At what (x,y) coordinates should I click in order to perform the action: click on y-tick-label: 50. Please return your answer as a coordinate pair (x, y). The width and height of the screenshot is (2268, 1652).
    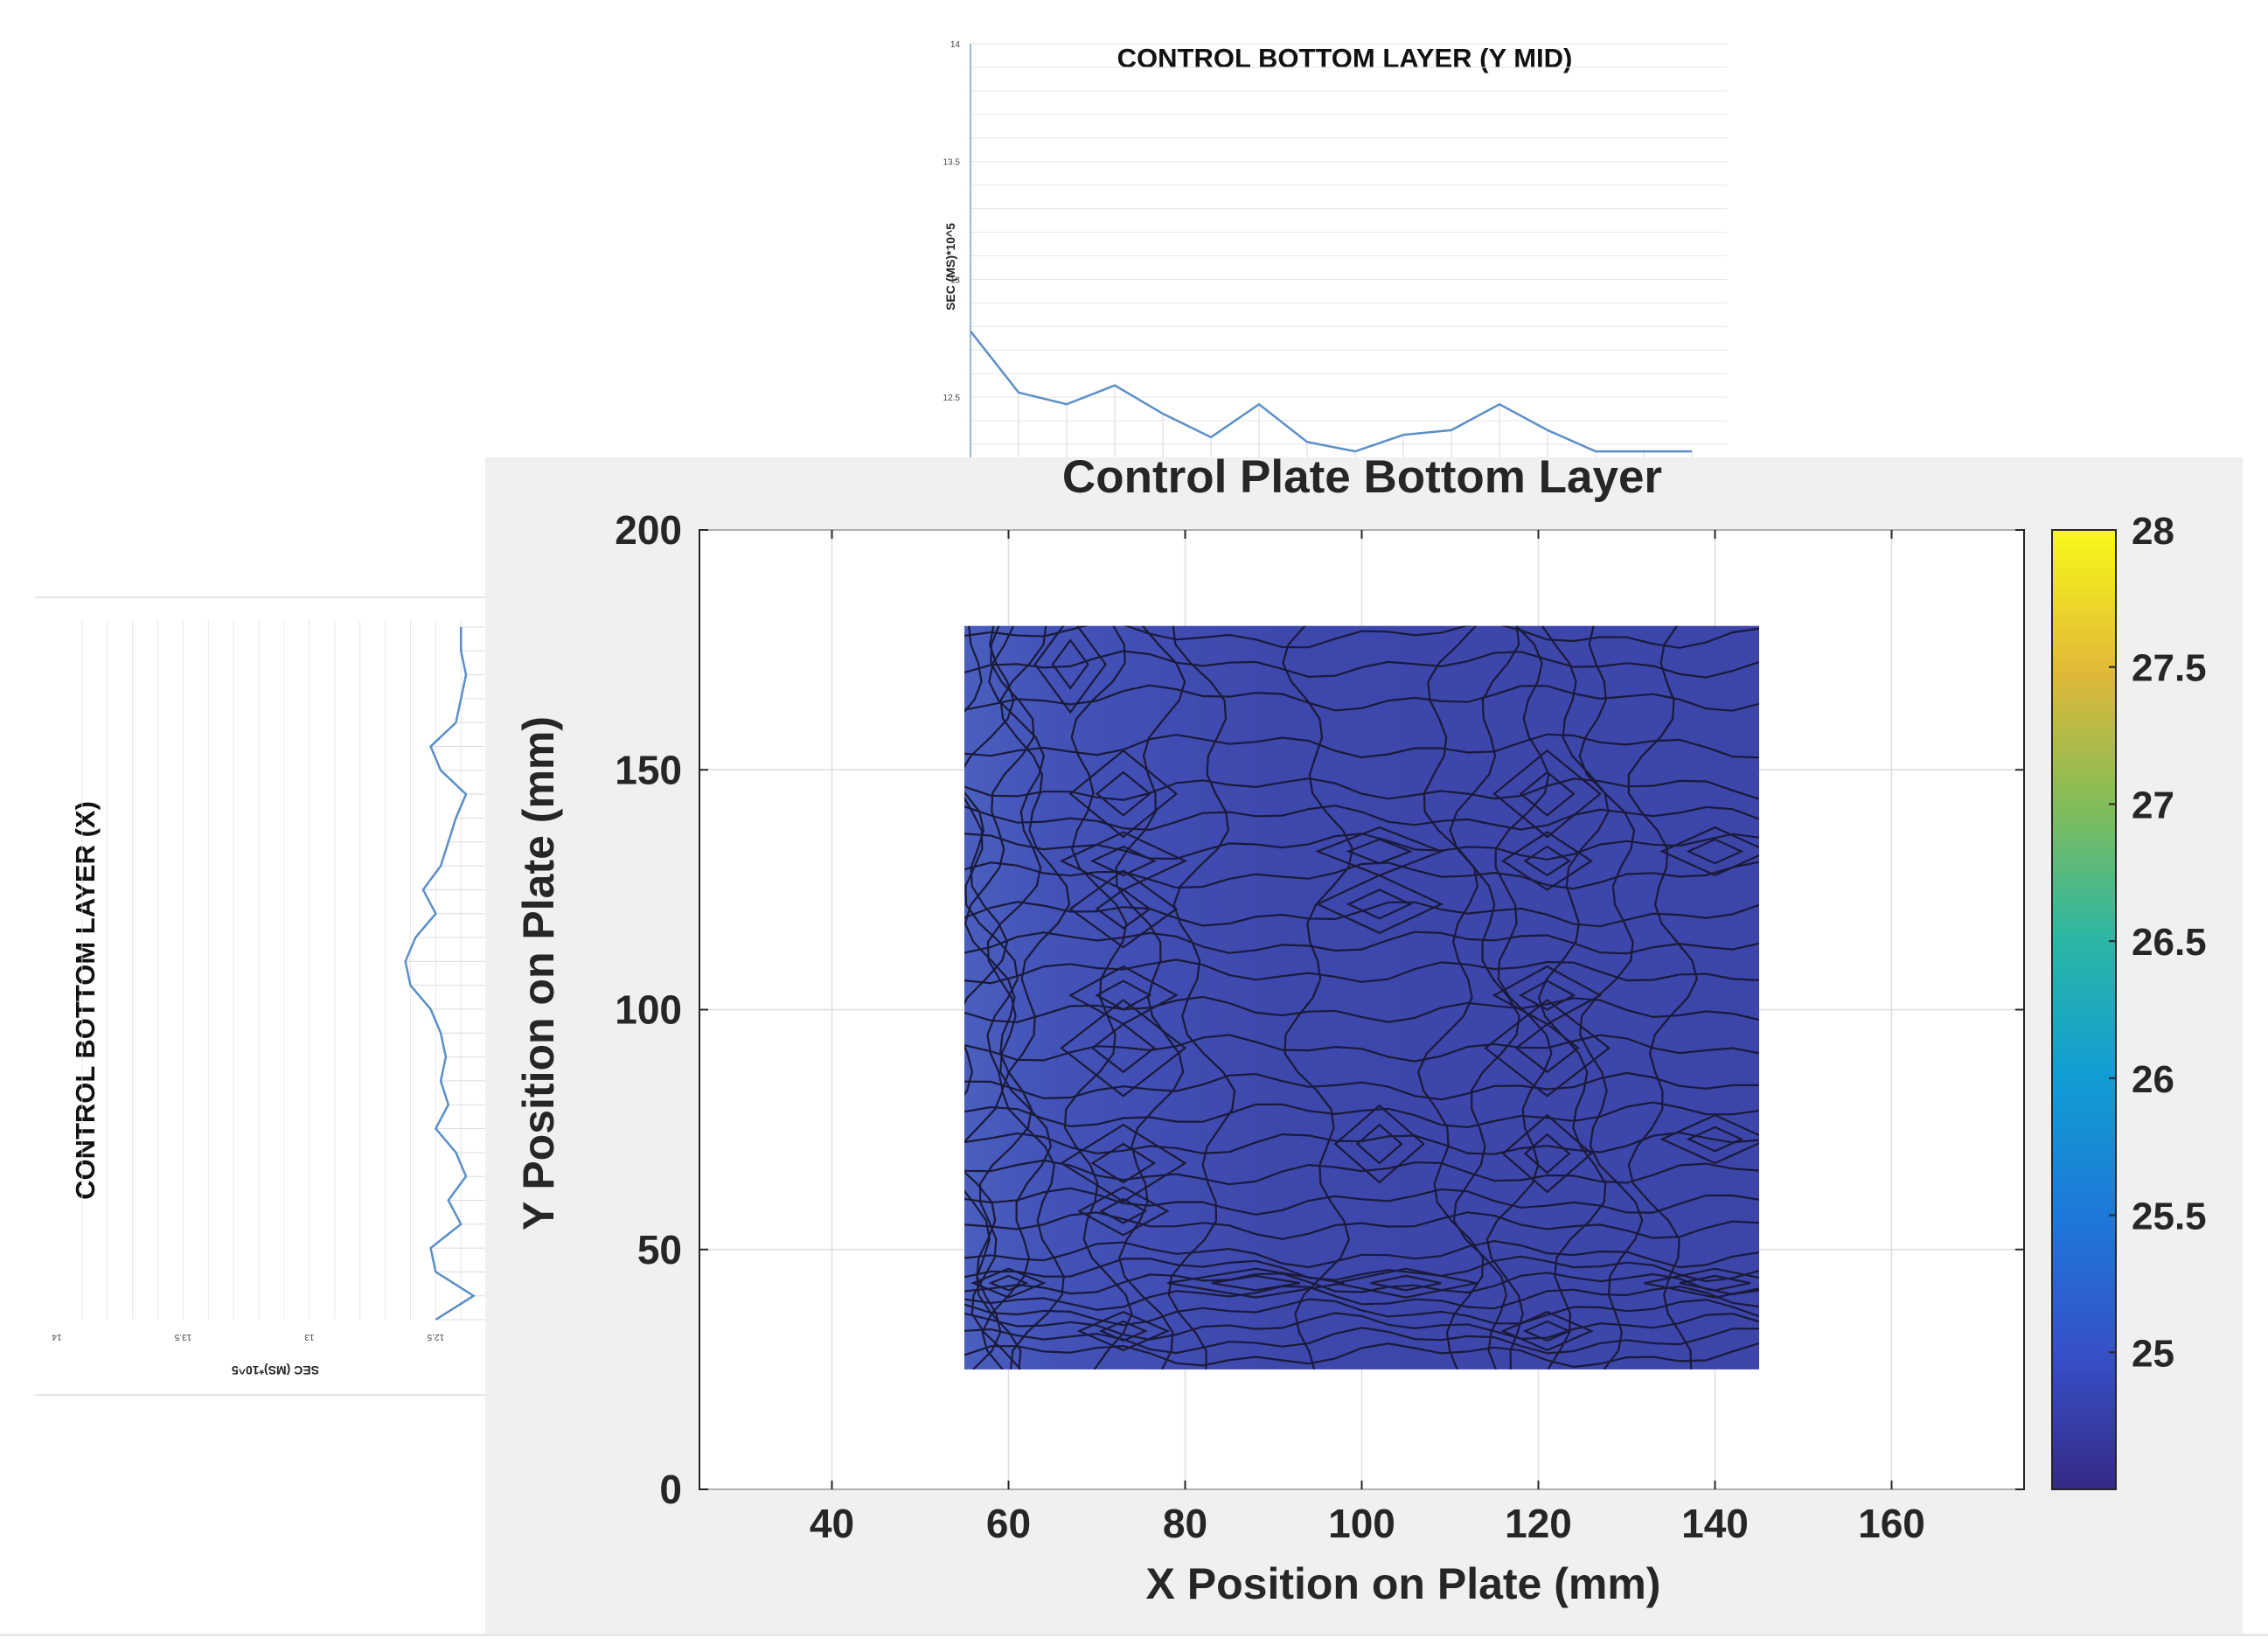
    Looking at the image, I should click on (659, 1249).